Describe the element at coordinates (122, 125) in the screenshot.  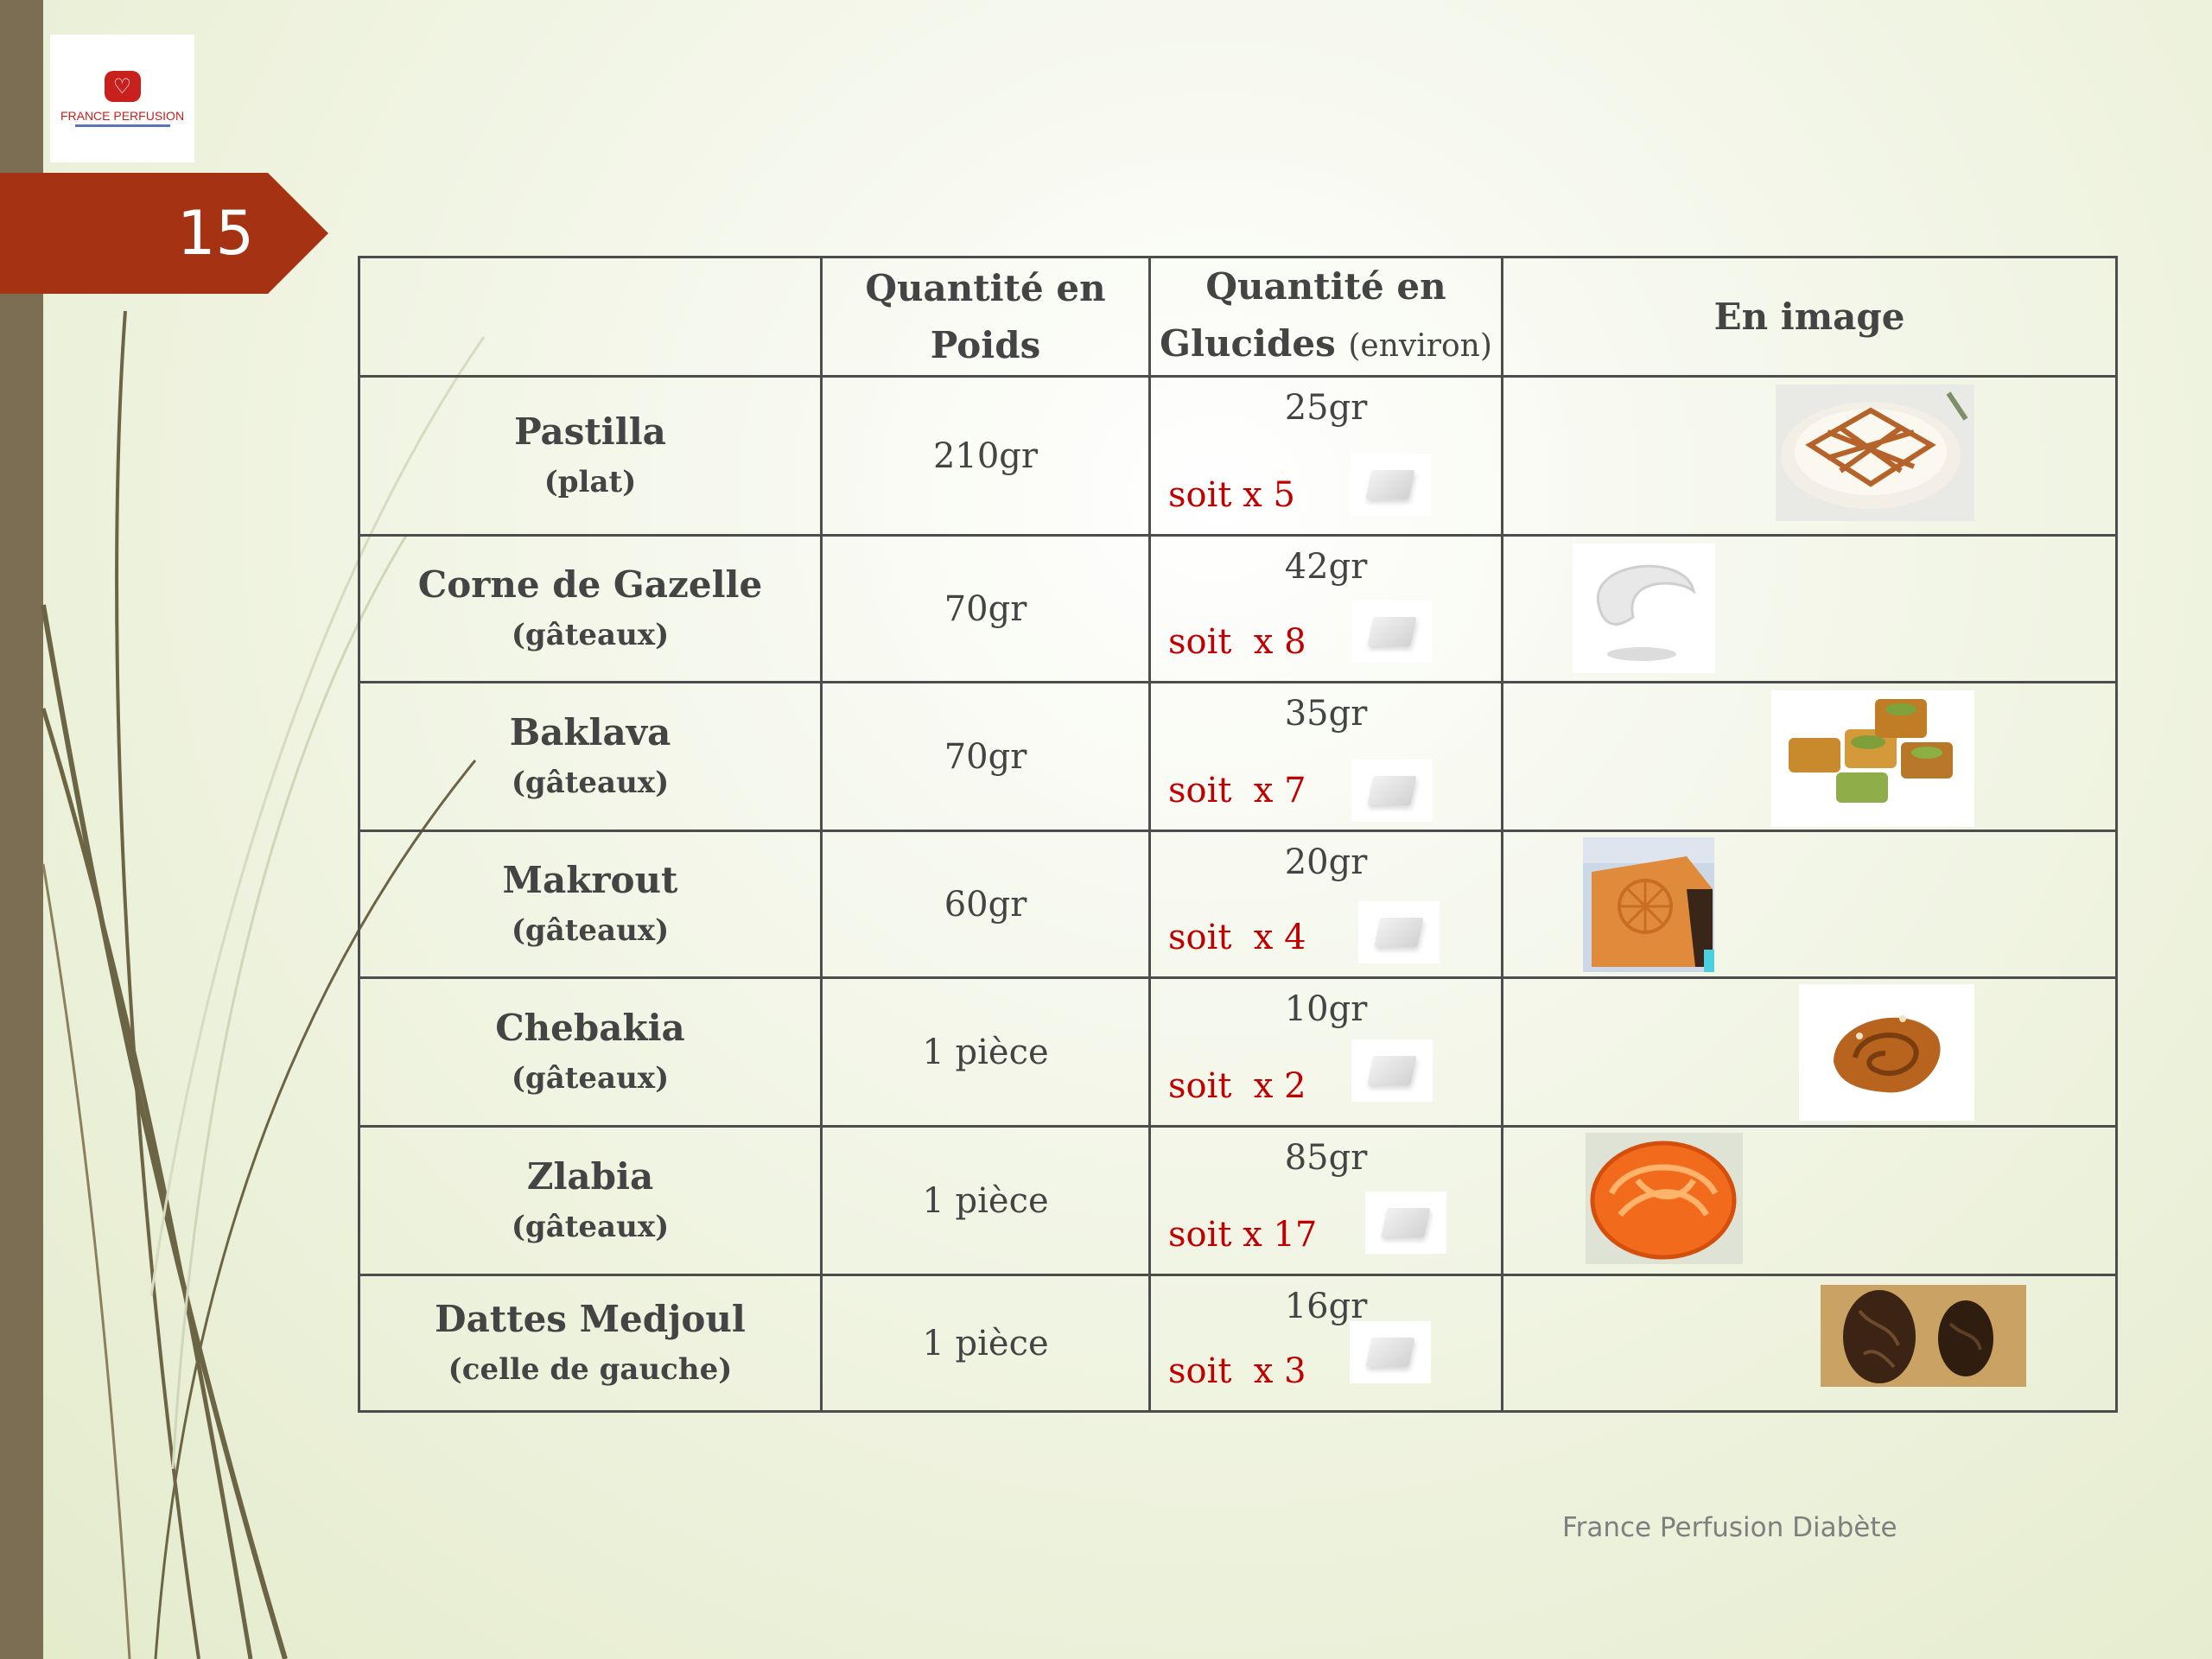
I see `logo-tagline` at that location.